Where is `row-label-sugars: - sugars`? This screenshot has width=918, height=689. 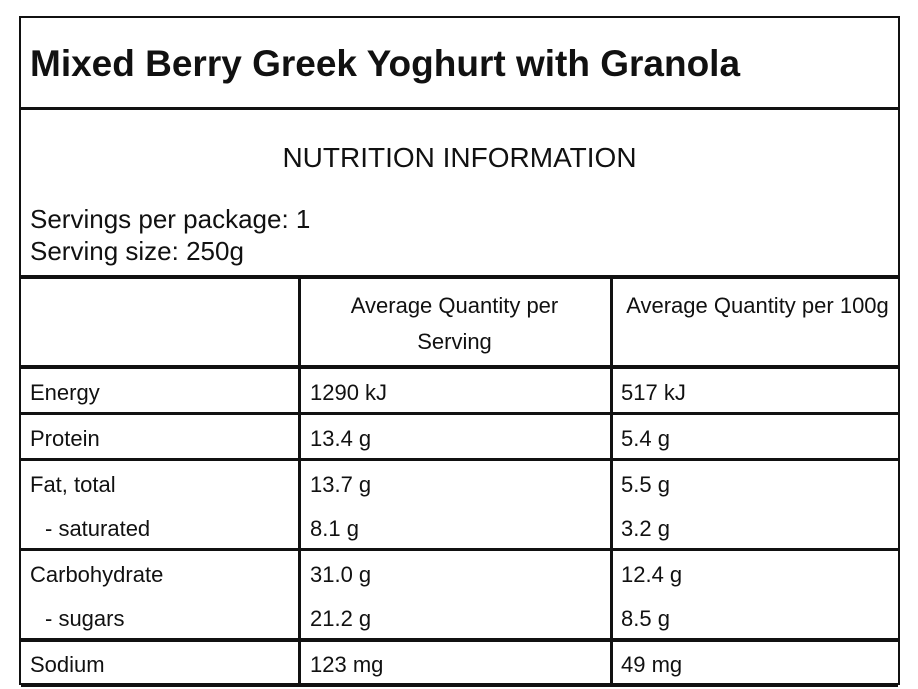 row-label-sugars: - sugars is located at coordinates (85, 618).